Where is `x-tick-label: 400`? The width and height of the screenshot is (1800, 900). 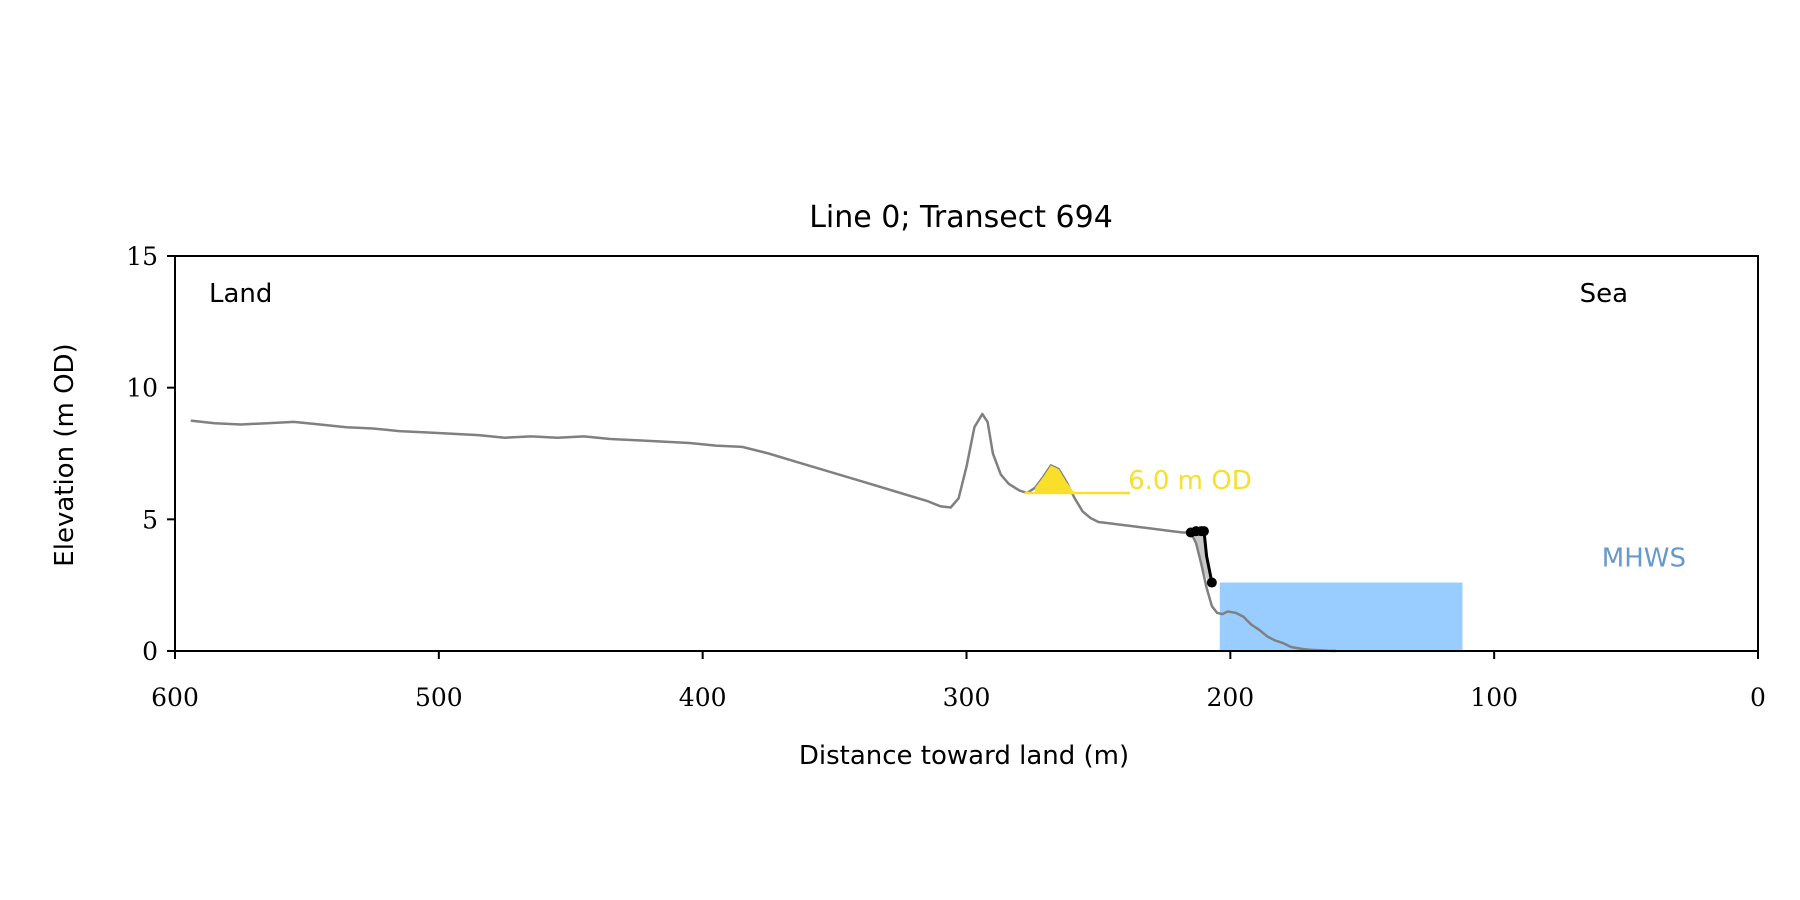
x-tick-label: 400 is located at coordinates (703, 697).